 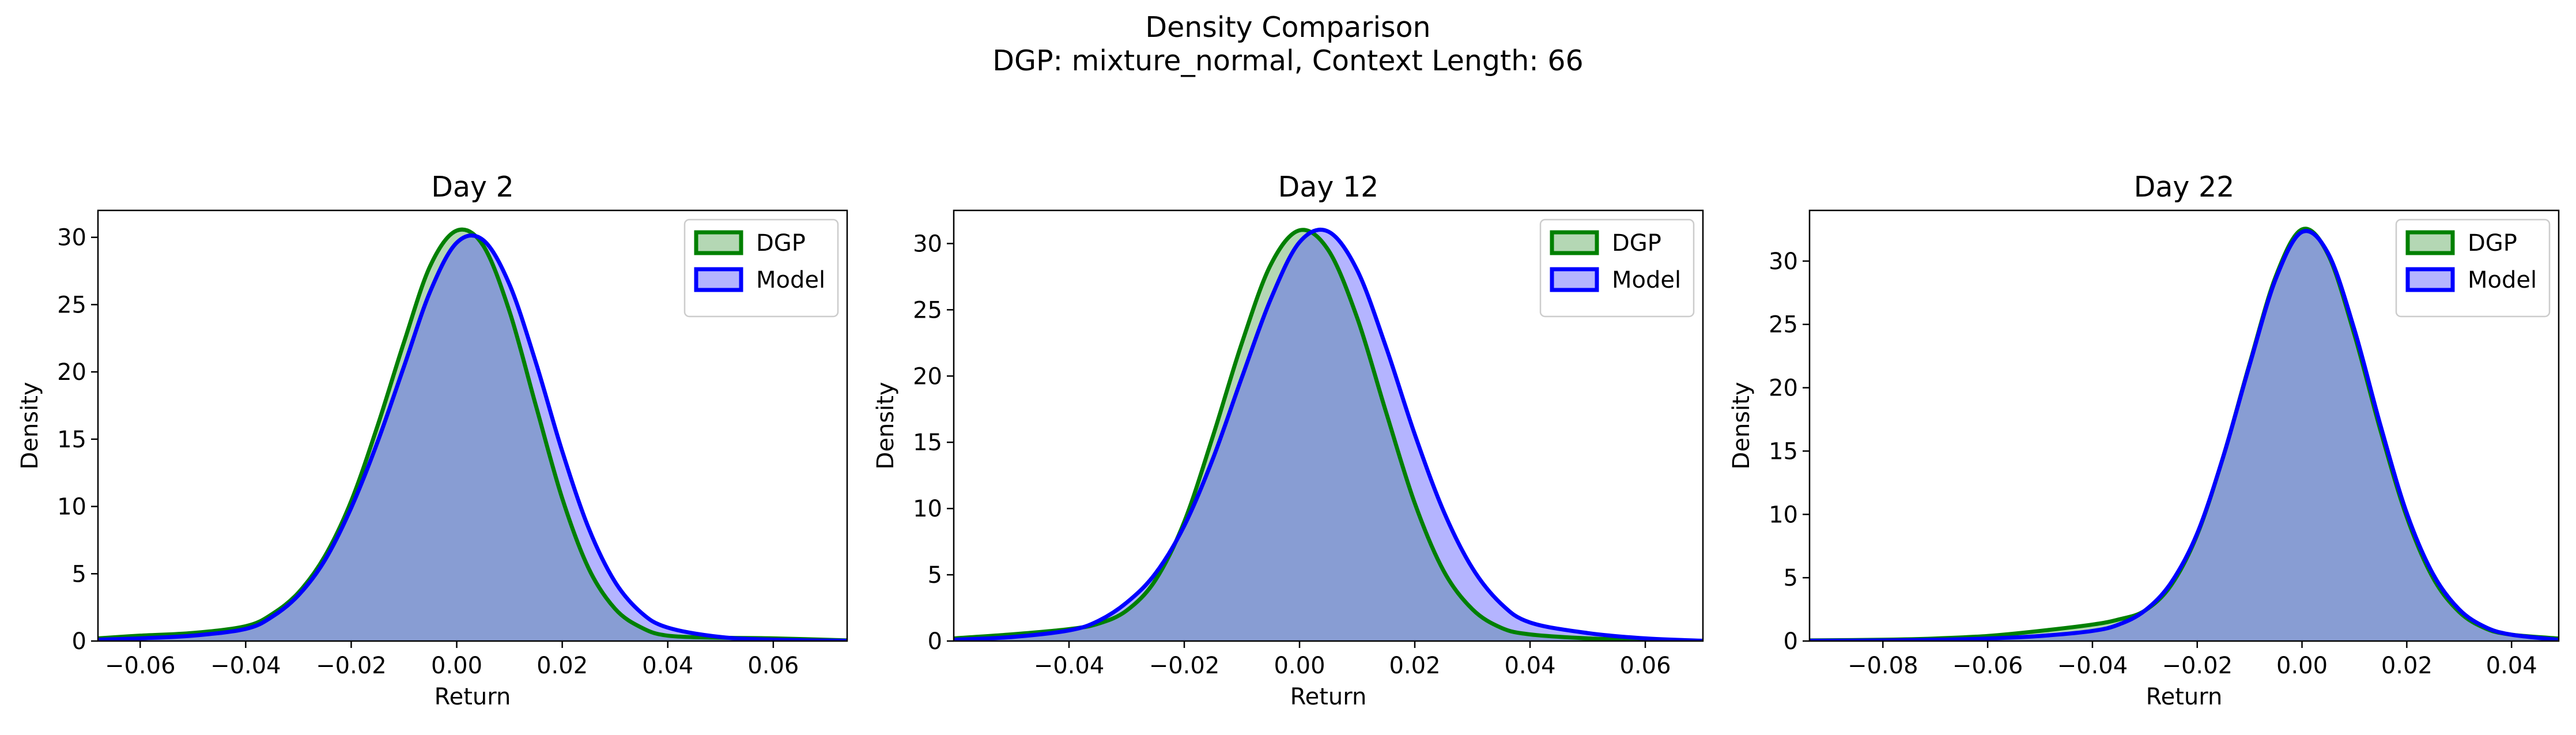 What do you see at coordinates (2184, 187) in the screenshot?
I see `panel-title: Day 22` at bounding box center [2184, 187].